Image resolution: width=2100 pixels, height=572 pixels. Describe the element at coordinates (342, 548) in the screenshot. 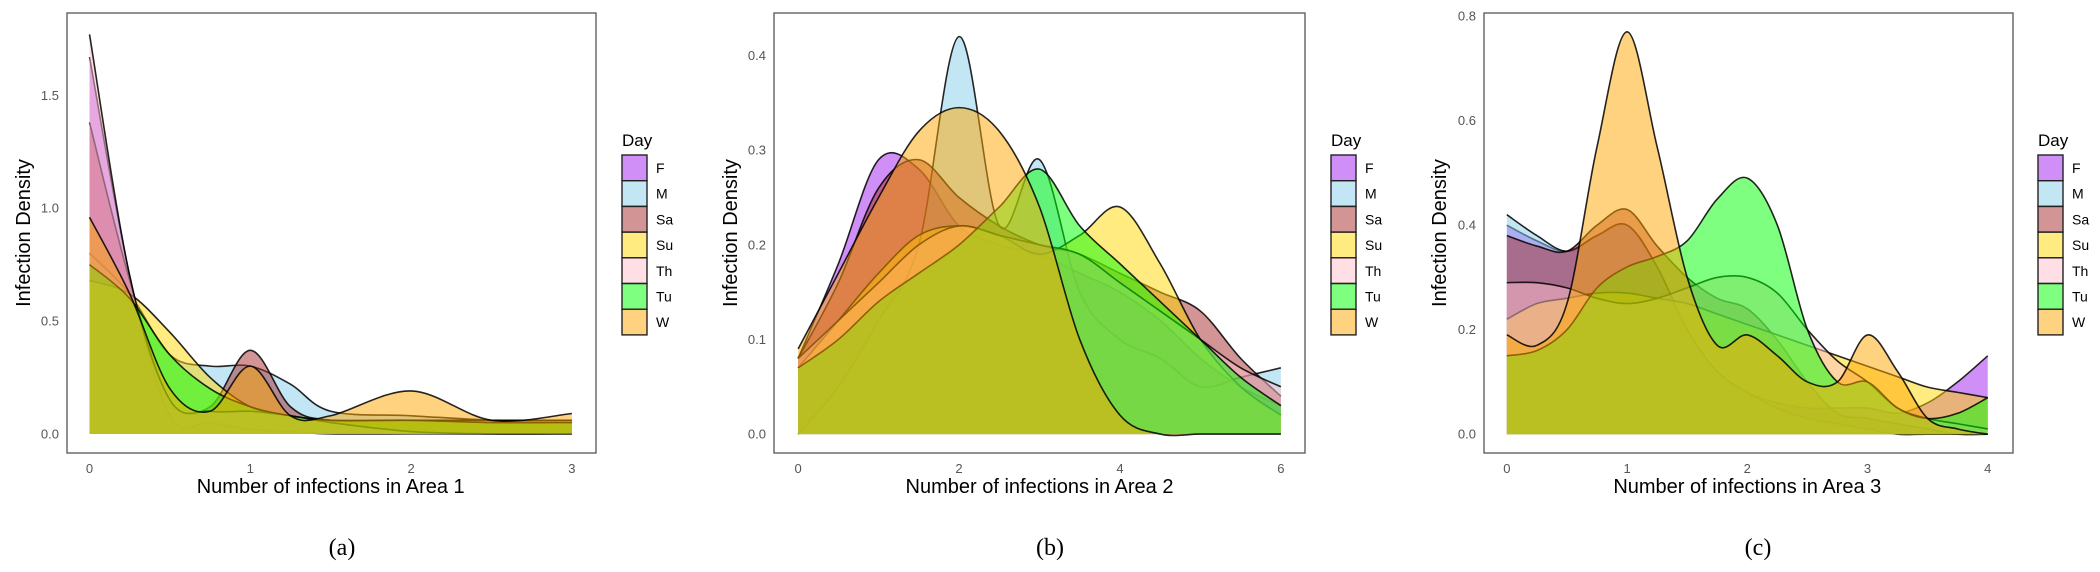

I see `subfigure-caption: (a)` at that location.